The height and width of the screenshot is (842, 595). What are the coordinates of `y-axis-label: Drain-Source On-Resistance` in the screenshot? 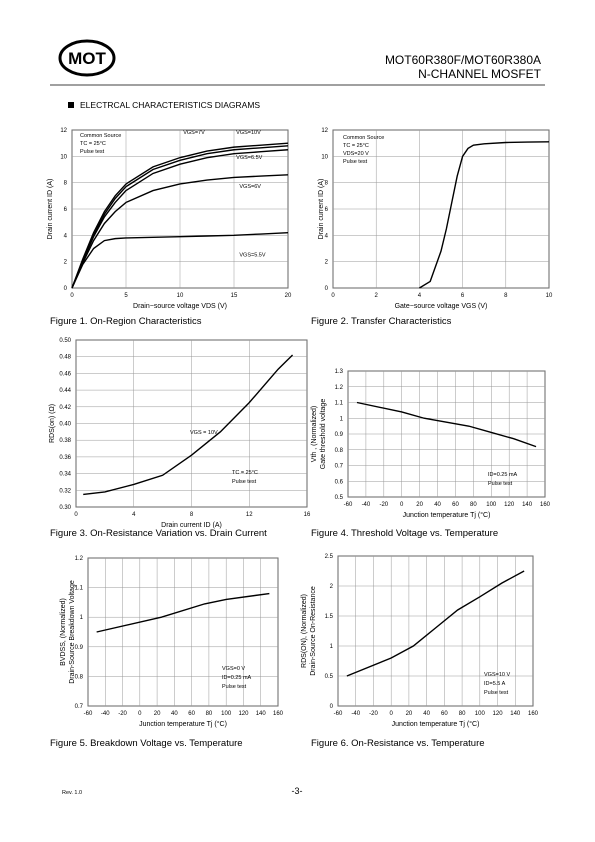 It's located at (313, 631).